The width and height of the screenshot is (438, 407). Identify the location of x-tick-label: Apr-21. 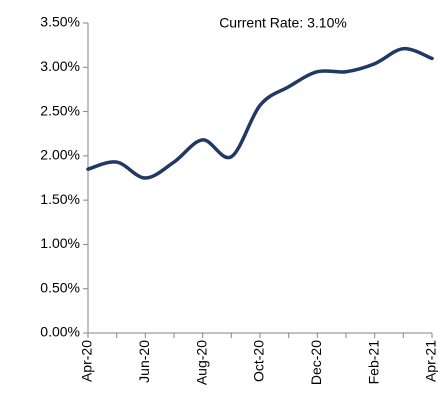
(430, 361).